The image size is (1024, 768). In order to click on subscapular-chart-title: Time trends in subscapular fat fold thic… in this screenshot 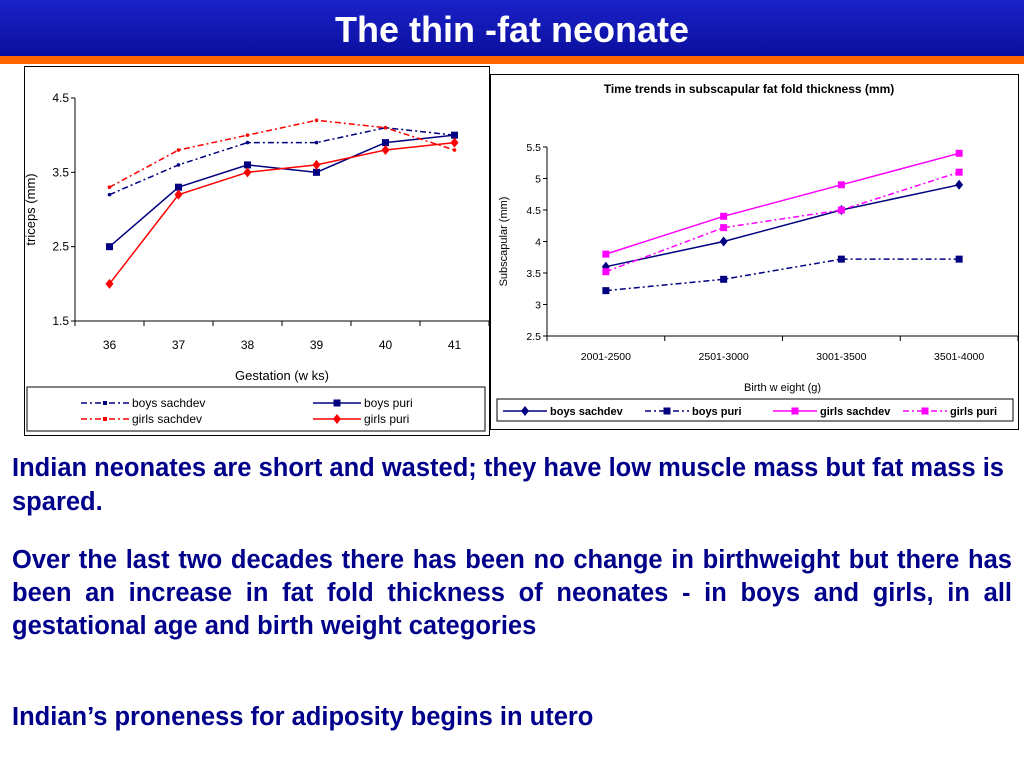, I will do `click(749, 89)`.